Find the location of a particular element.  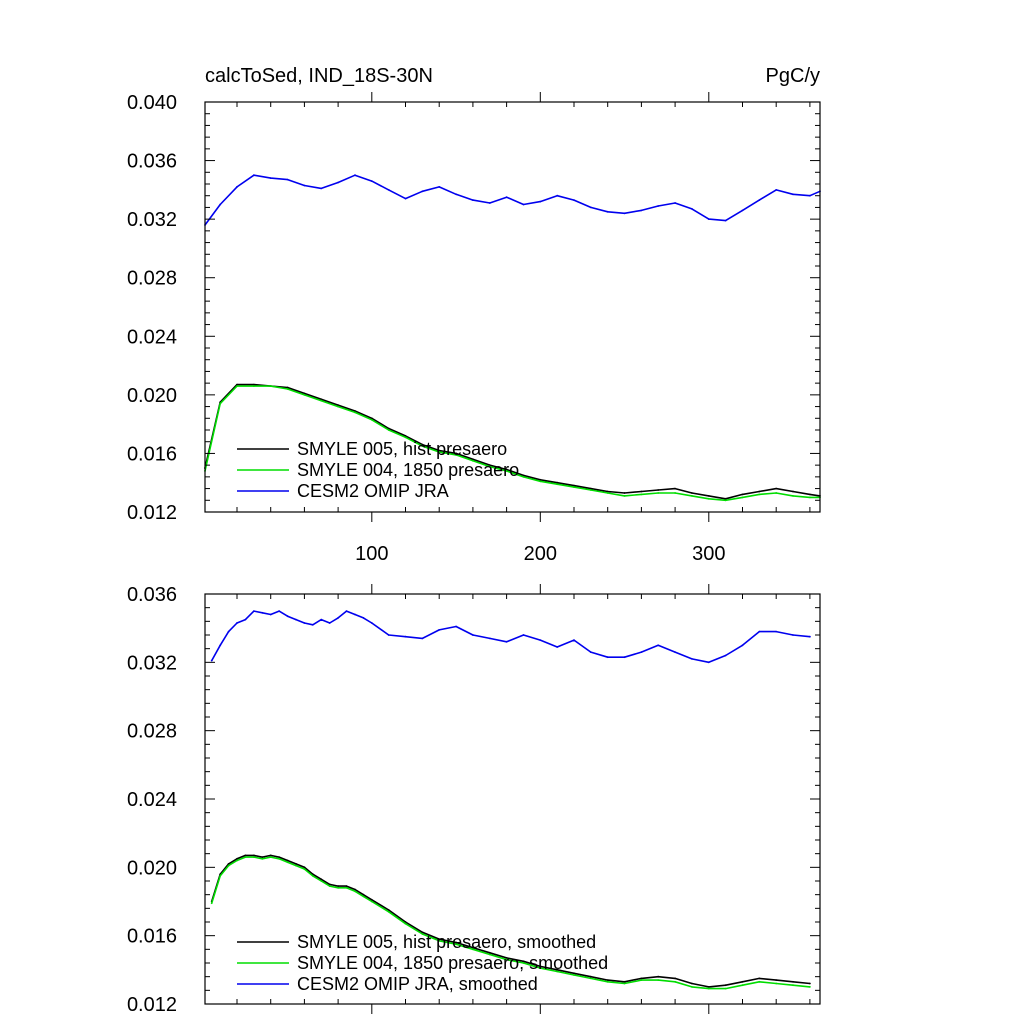

smoothed-legend-label-omip: CESM2 OMIP JRA, smoothed is located at coordinates (417, 984).